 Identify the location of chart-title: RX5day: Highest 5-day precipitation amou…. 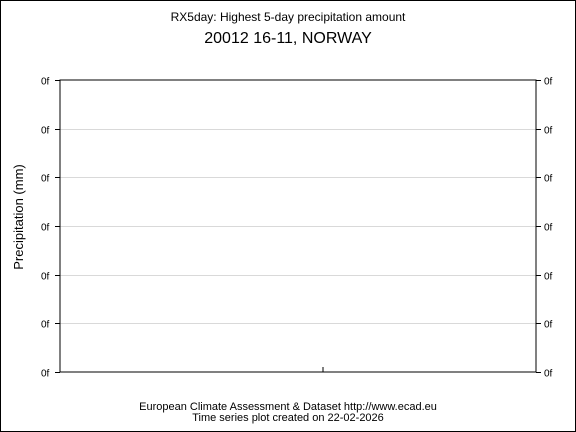
(288, 17).